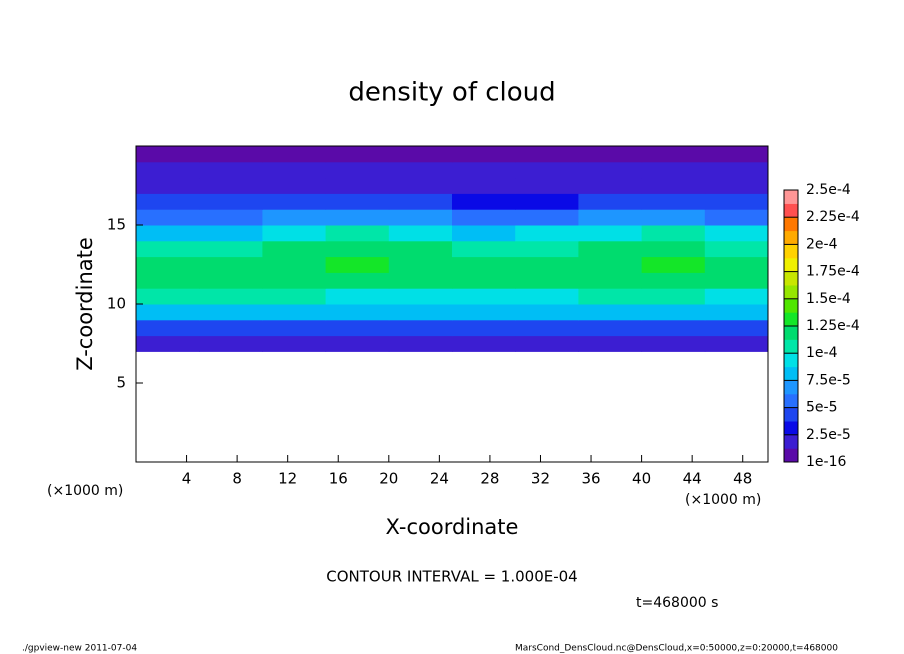 Image resolution: width=904 pixels, height=654 pixels. Describe the element at coordinates (79, 649) in the screenshot. I see `footer: ./gpview-new 2011-07-04` at that location.